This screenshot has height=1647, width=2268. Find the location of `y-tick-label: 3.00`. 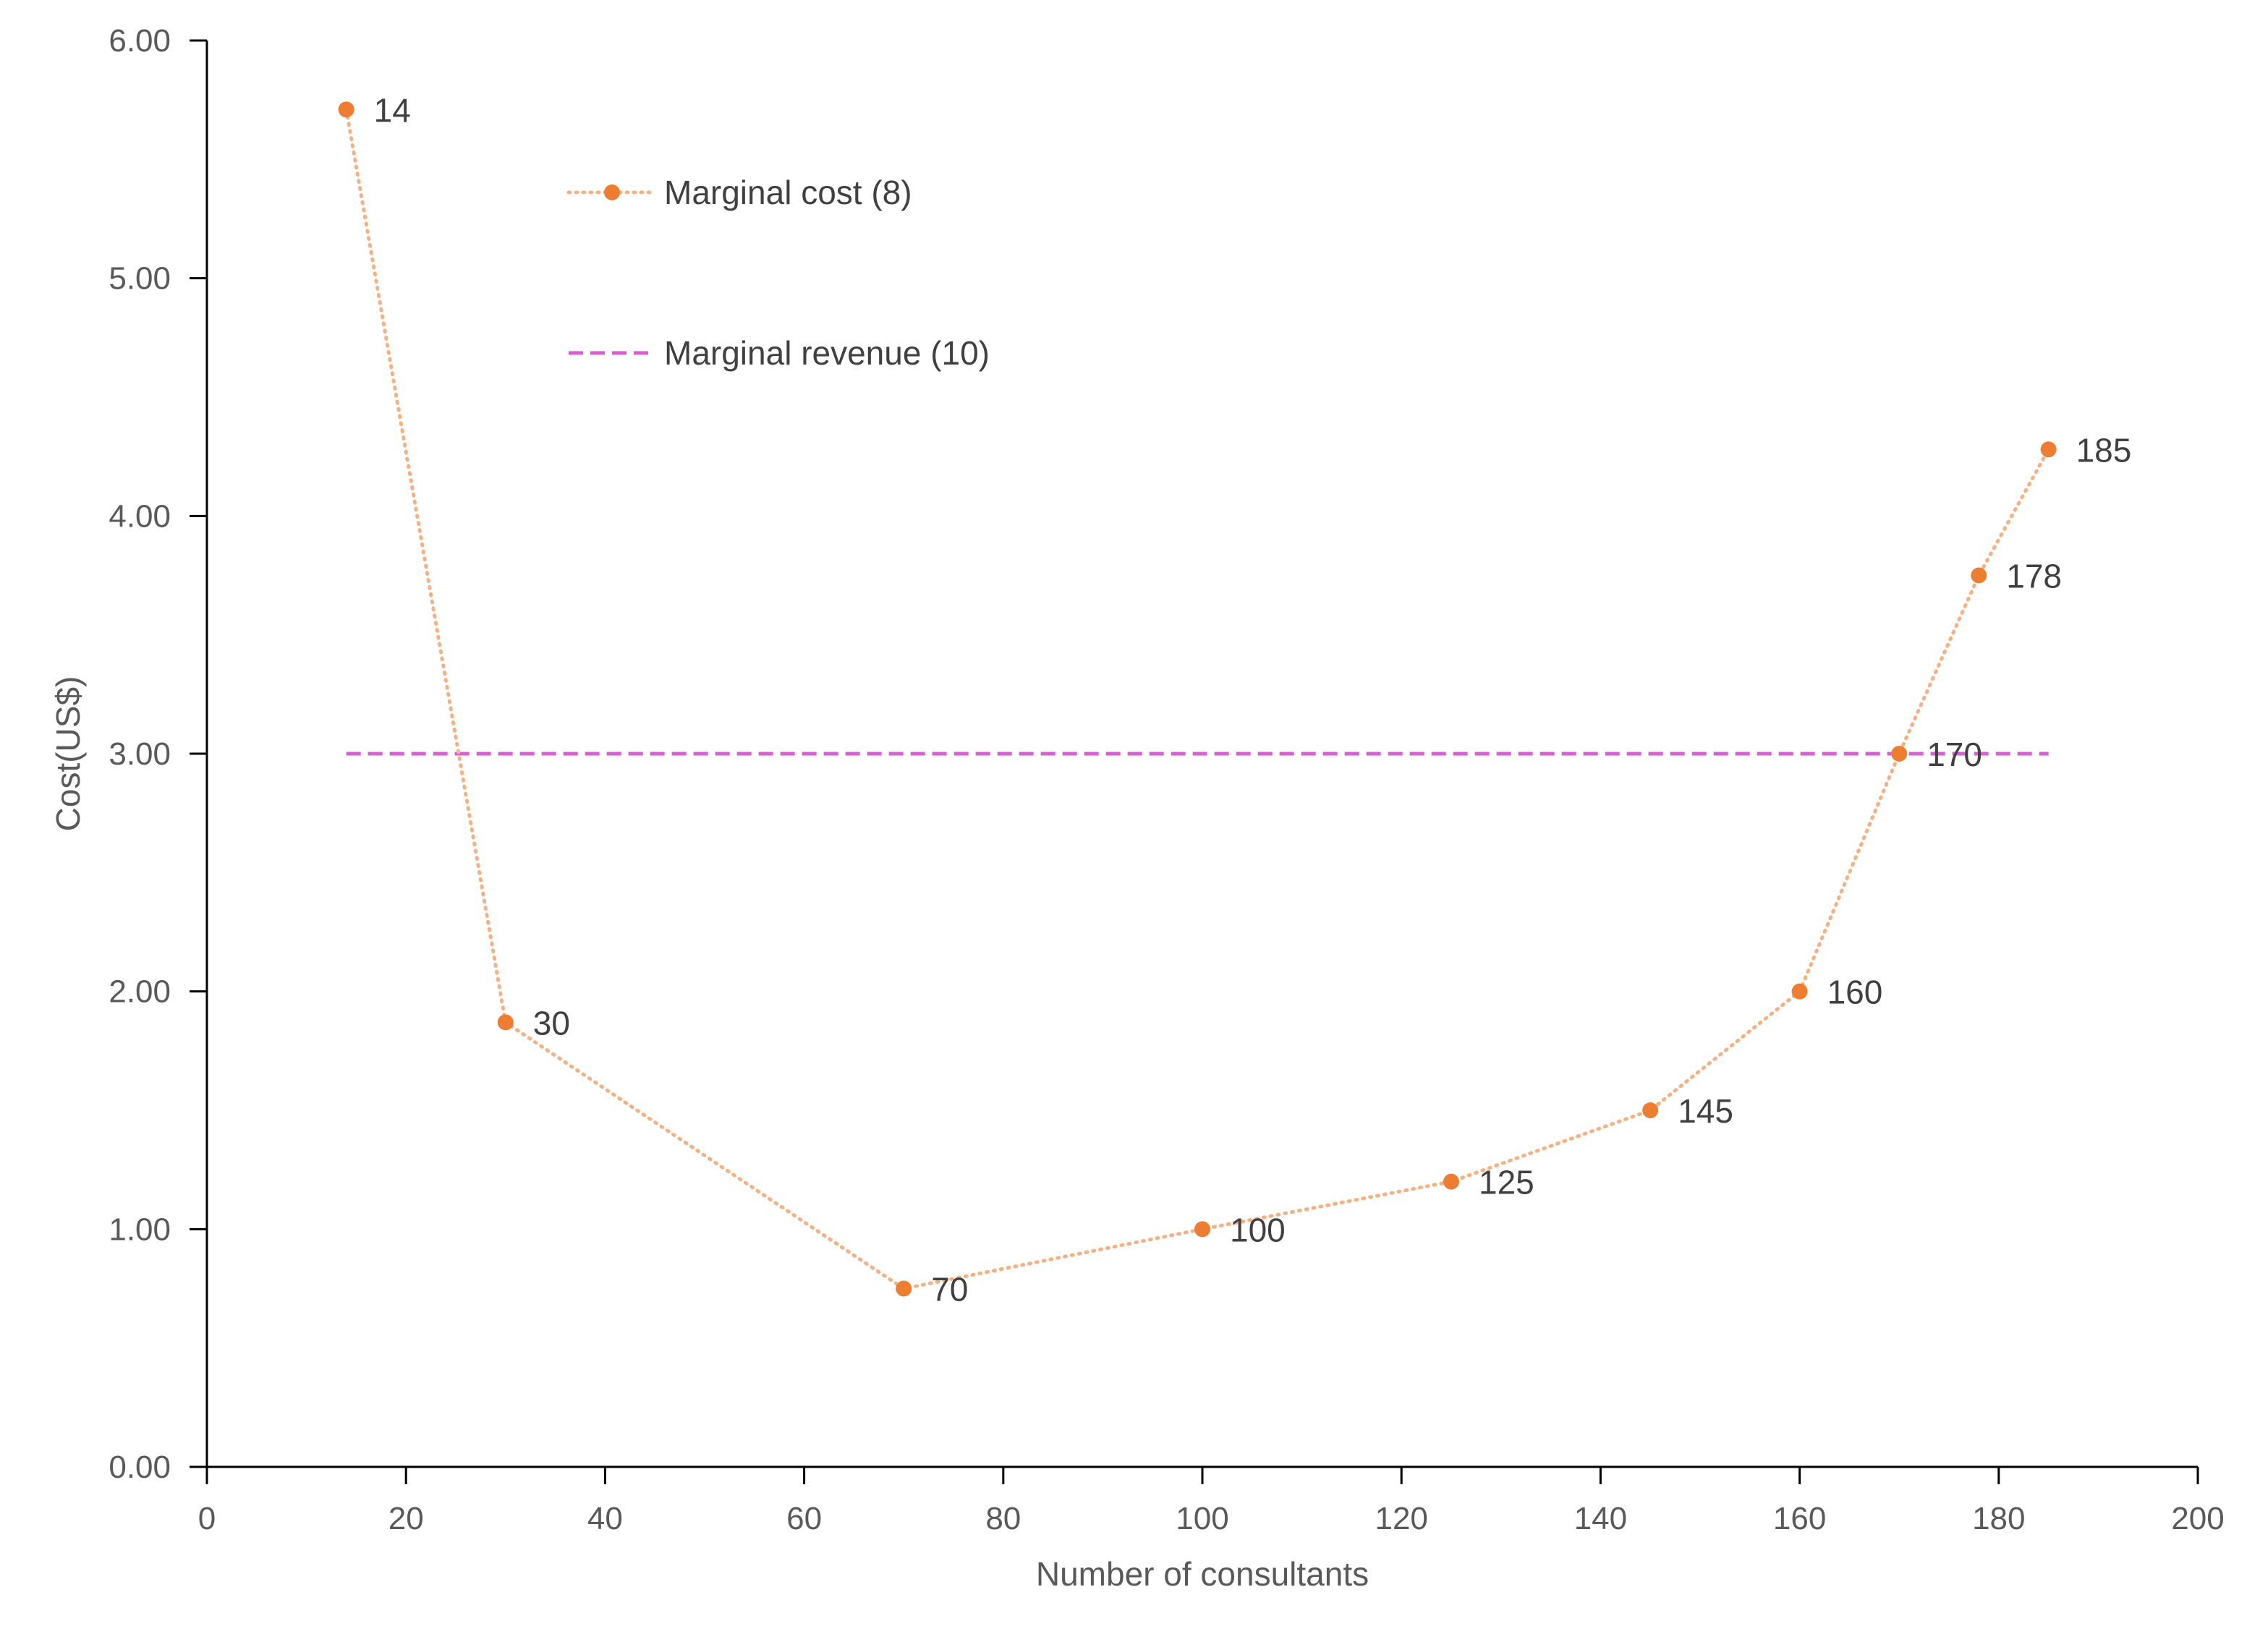

y-tick-label: 3.00 is located at coordinates (140, 754).